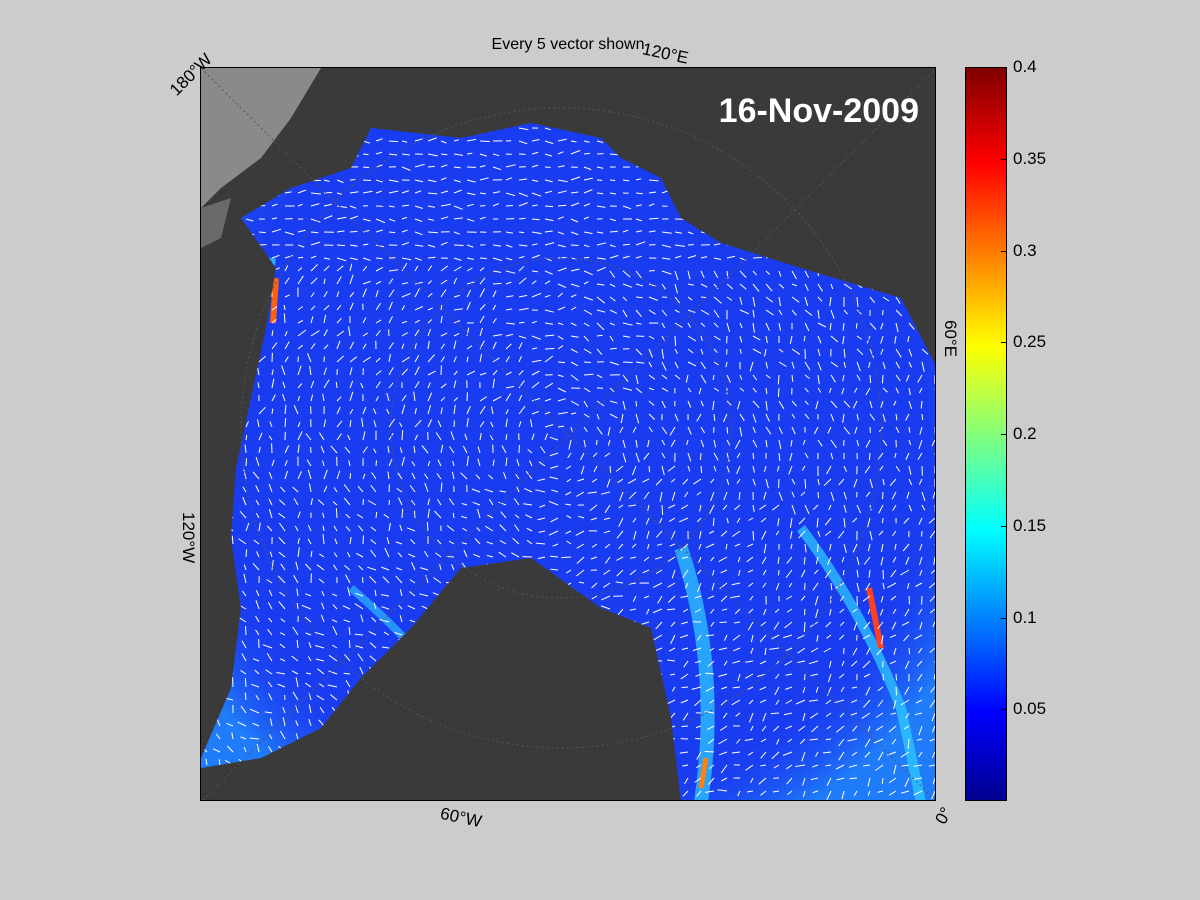 This screenshot has height=900, width=1200. Describe the element at coordinates (568, 44) in the screenshot. I see `map-title: Every 5 vector shown` at that location.